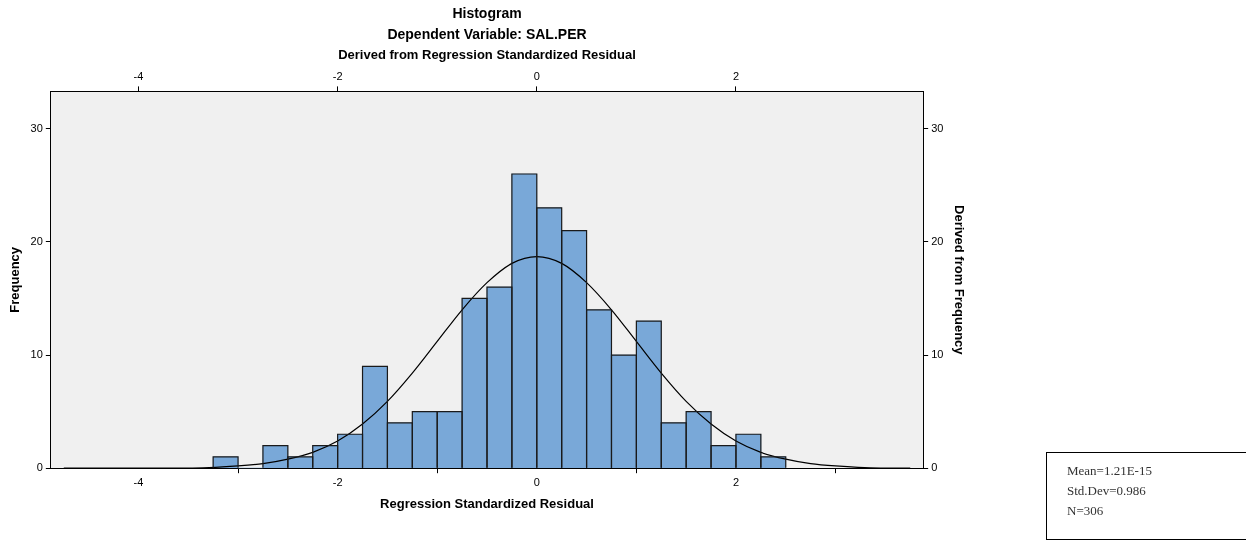 This screenshot has height=546, width=1253. What do you see at coordinates (536, 75) in the screenshot?
I see `x-tick-label: 0` at bounding box center [536, 75].